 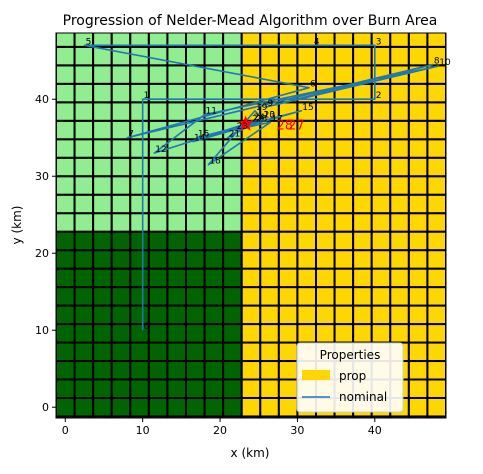 What do you see at coordinates (204, 135) in the screenshot?
I see `point-label: 16` at bounding box center [204, 135].